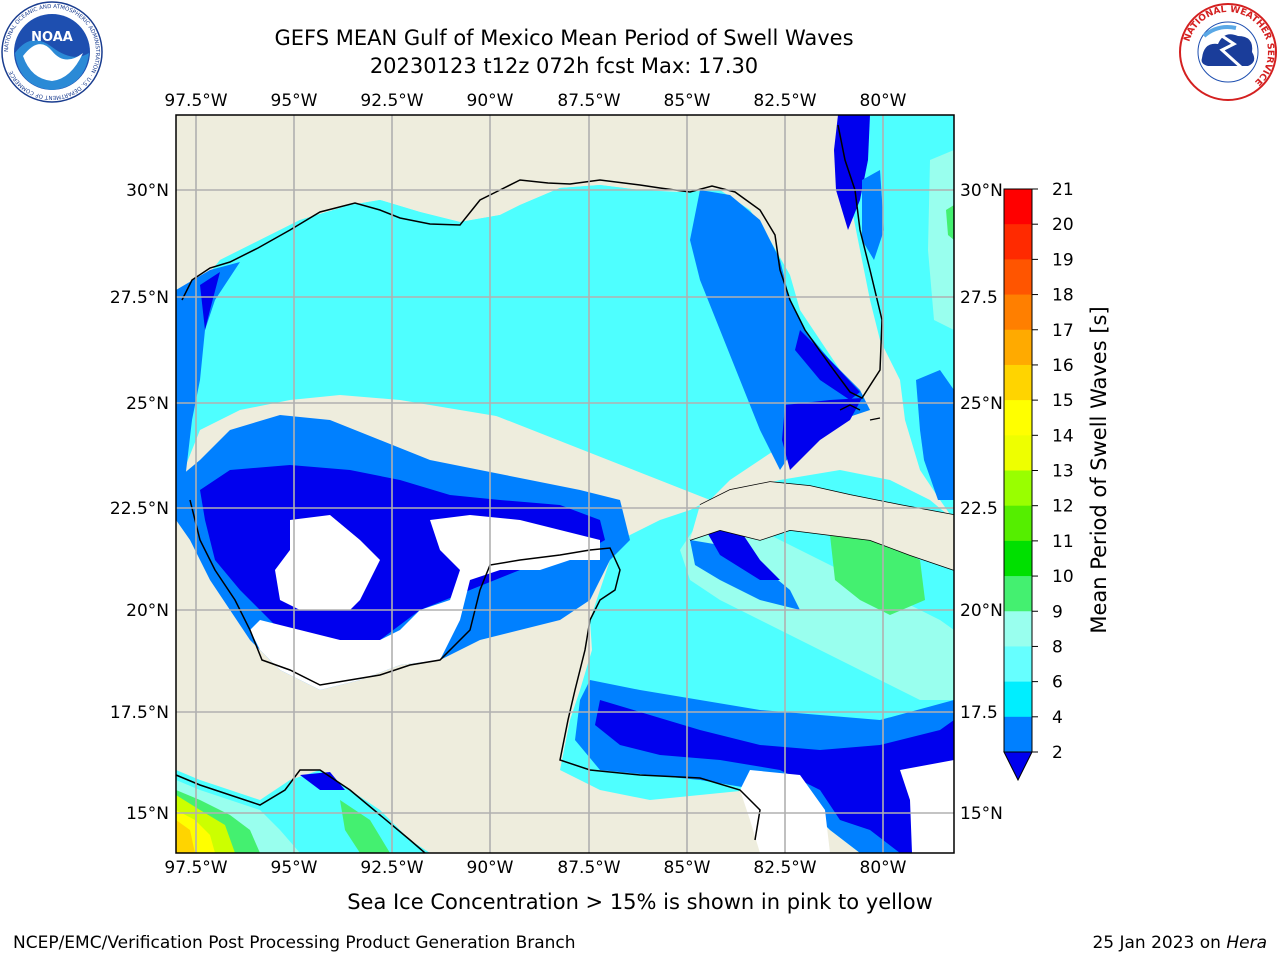 This screenshot has height=960, width=1280. I want to click on colorbar-tick-label: 13, so click(1063, 472).